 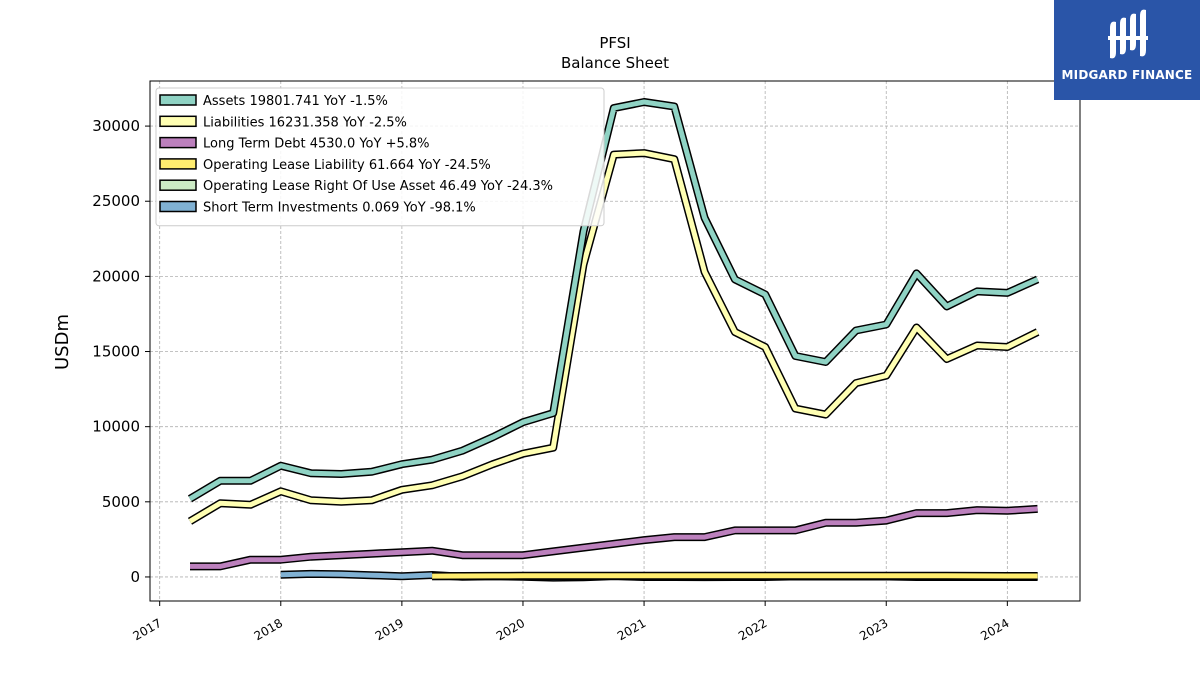 What do you see at coordinates (116, 201) in the screenshot?
I see `y-tick-label: 25000` at bounding box center [116, 201].